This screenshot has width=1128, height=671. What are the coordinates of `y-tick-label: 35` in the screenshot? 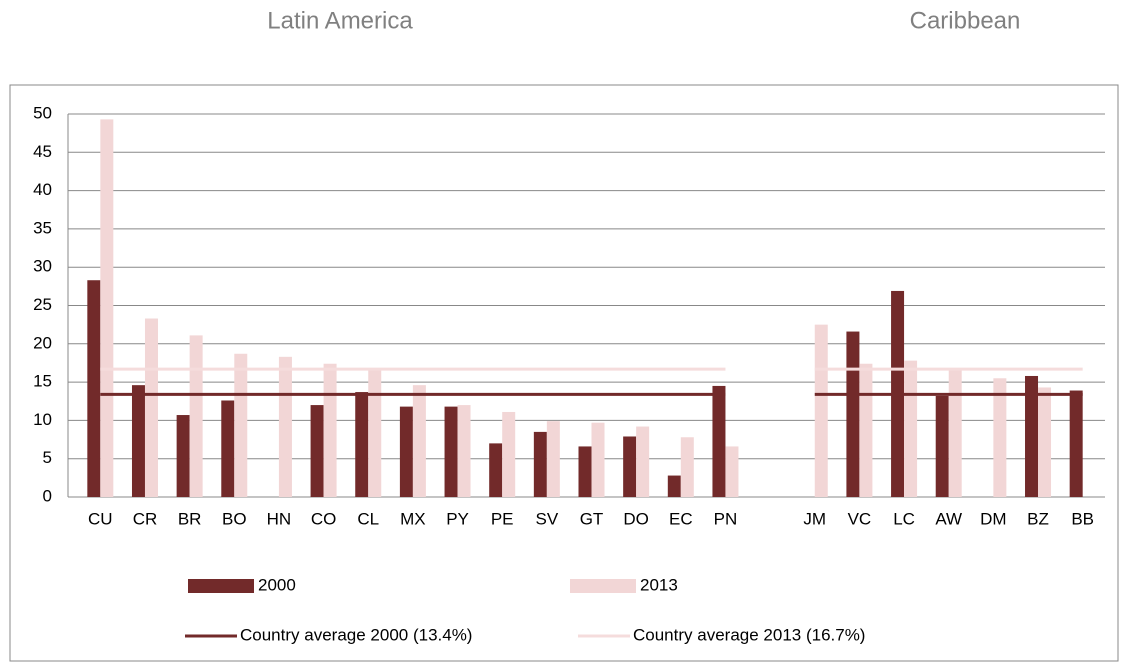 It's located at (42, 227).